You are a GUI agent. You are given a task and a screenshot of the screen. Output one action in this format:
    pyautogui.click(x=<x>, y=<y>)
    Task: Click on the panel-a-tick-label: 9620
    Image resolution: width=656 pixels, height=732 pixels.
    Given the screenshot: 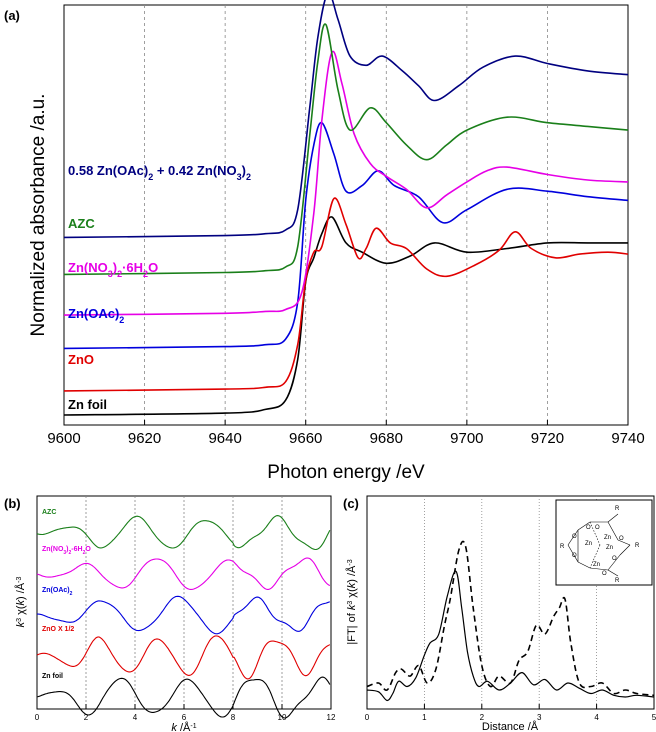 What is the action you would take?
    pyautogui.click(x=144, y=438)
    